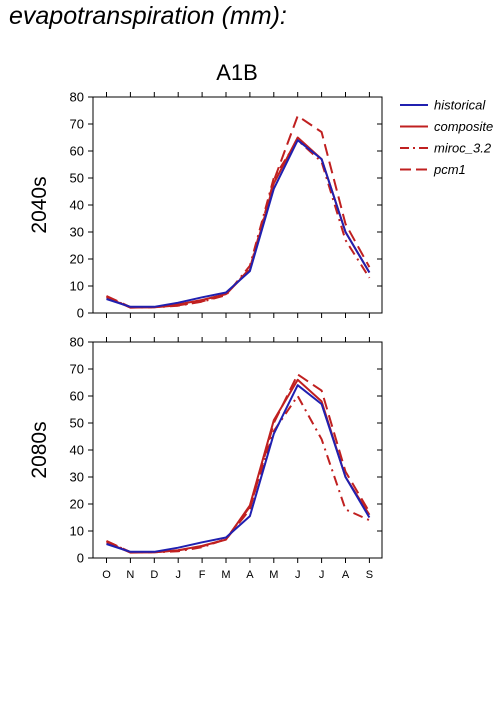  What do you see at coordinates (463, 126) in the screenshot?
I see `legend-label: composite` at bounding box center [463, 126].